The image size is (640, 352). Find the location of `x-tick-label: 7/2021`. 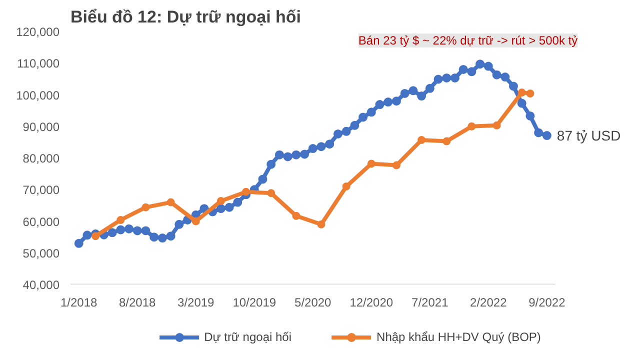

x-tick-label: 7/2021 is located at coordinates (430, 303).